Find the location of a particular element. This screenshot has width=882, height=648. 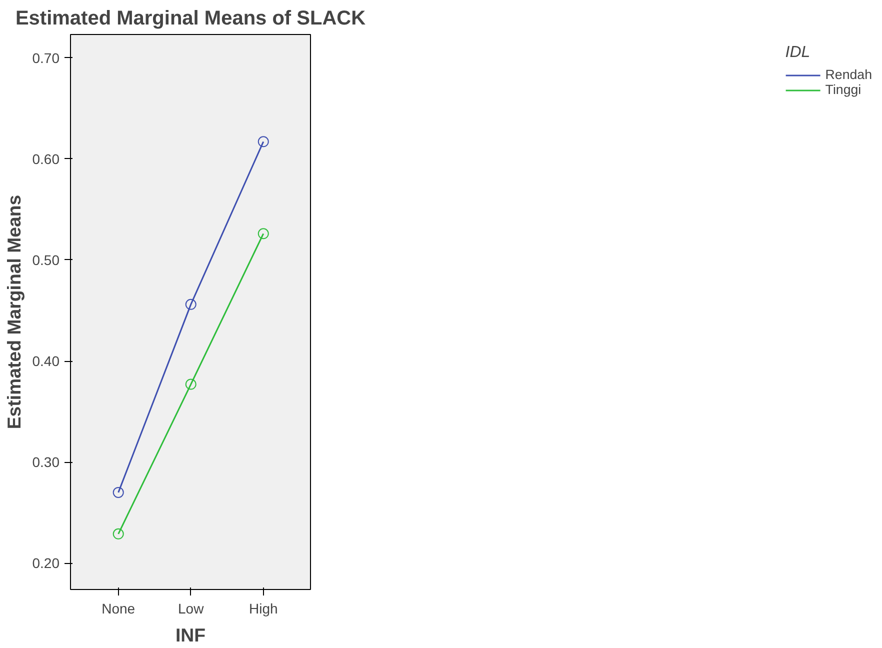

y-tick-label: 0.40 is located at coordinates (46, 361).